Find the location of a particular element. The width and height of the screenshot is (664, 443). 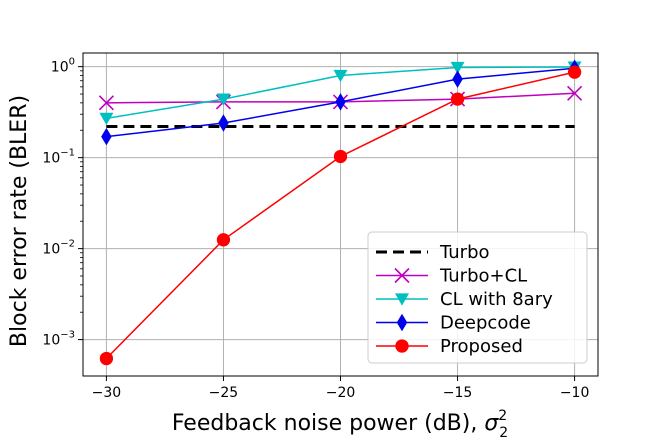

y-tick-label: 10⁰ is located at coordinates (63, 66).